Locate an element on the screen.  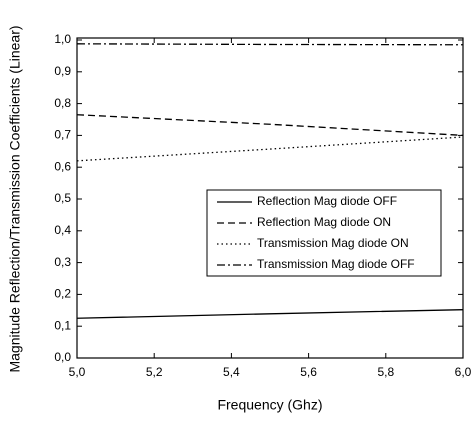
y-tick-label: 0,8 is located at coordinates (62, 103).